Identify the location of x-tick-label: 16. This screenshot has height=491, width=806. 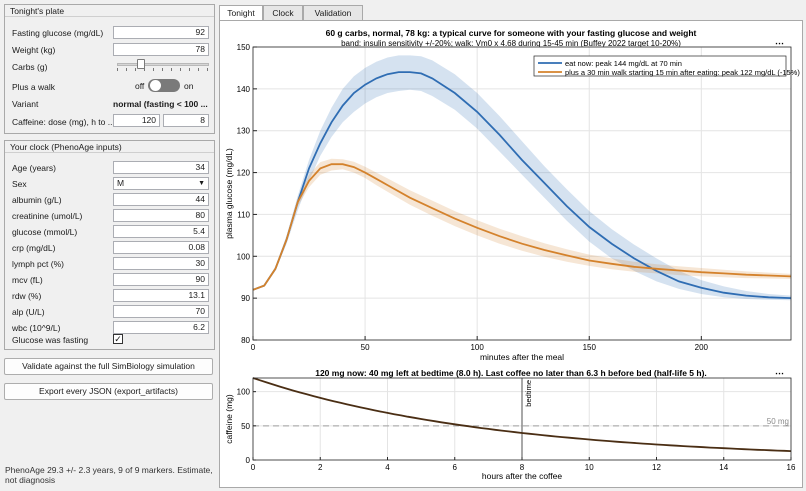
(791, 467).